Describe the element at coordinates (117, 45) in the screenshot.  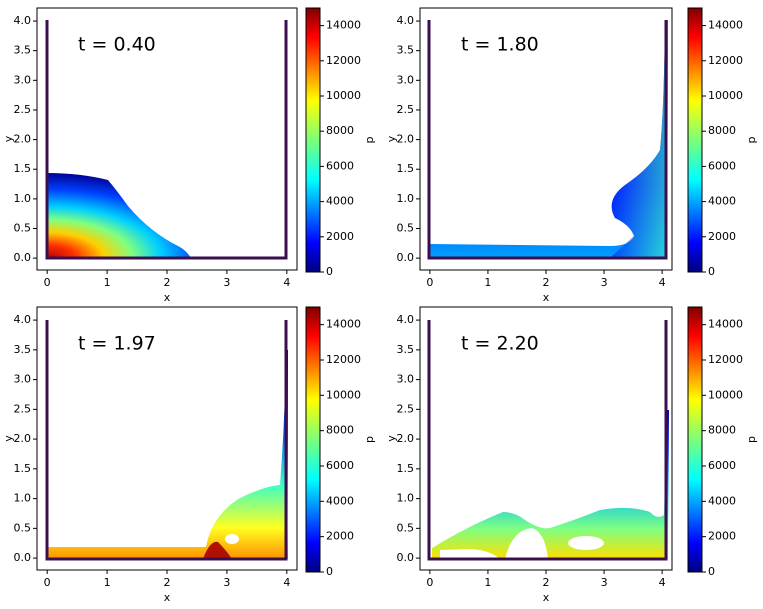
I see `title: t = 0.40` at that location.